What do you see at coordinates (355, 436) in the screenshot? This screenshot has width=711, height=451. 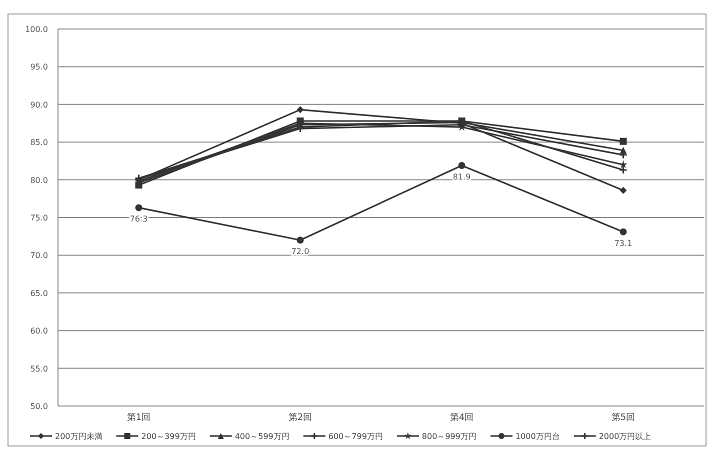 I see `legend-label: 600～799万円` at bounding box center [355, 436].